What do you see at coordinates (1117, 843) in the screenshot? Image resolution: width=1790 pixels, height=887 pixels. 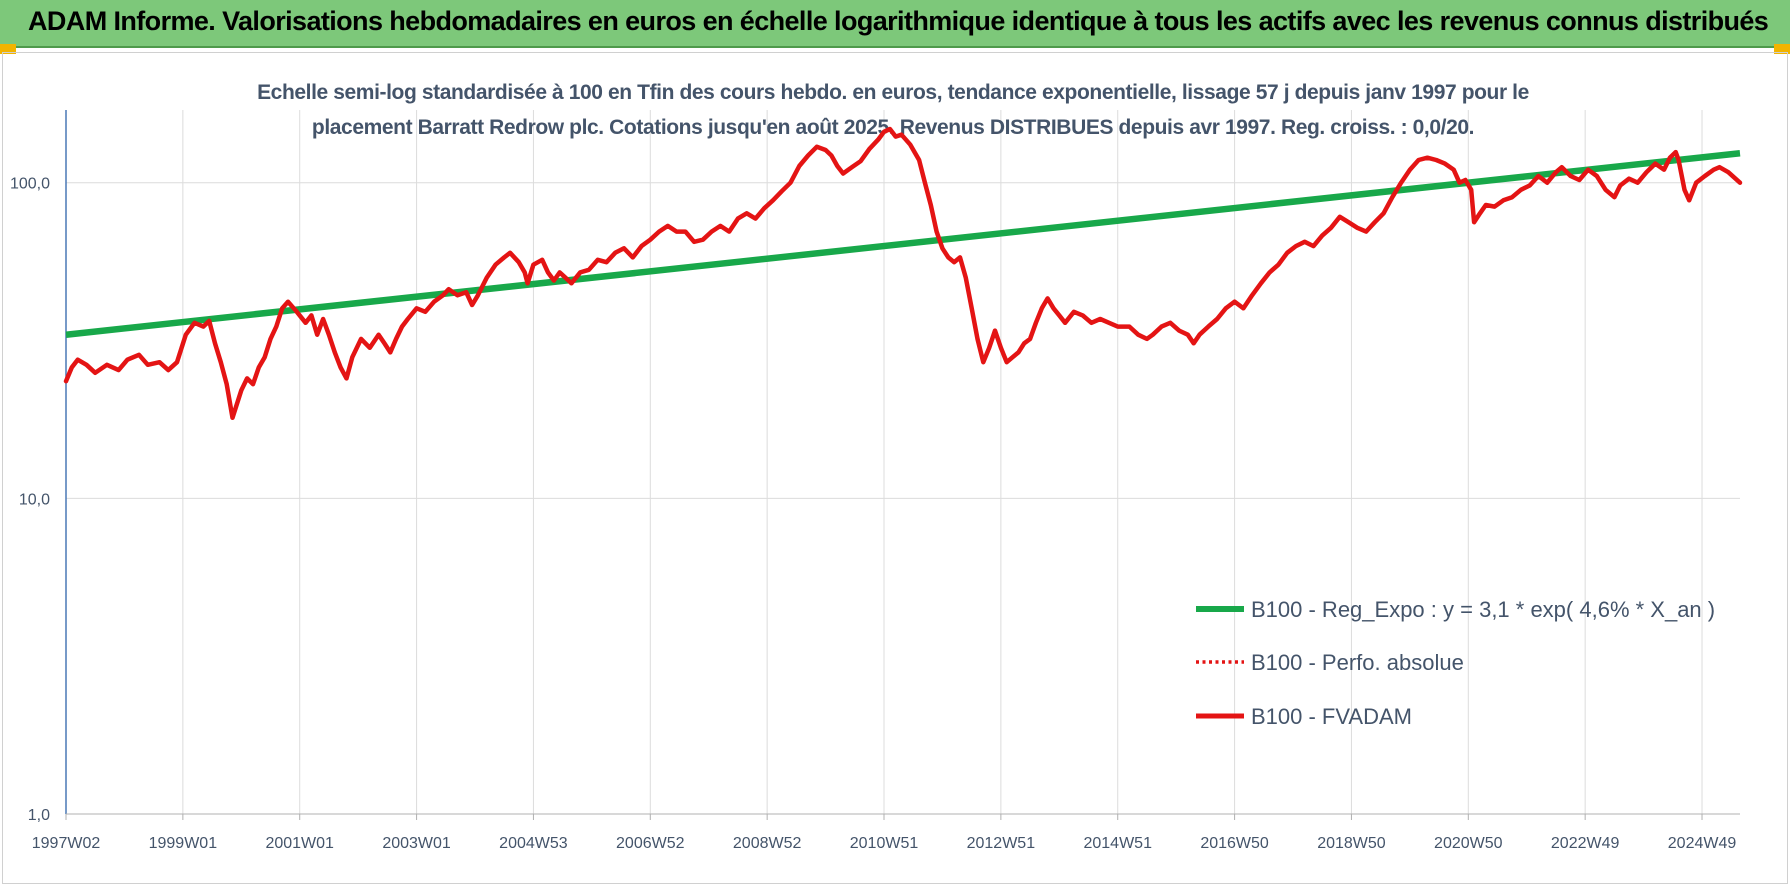 I see `x-tick-label: 2014W51` at bounding box center [1117, 843].